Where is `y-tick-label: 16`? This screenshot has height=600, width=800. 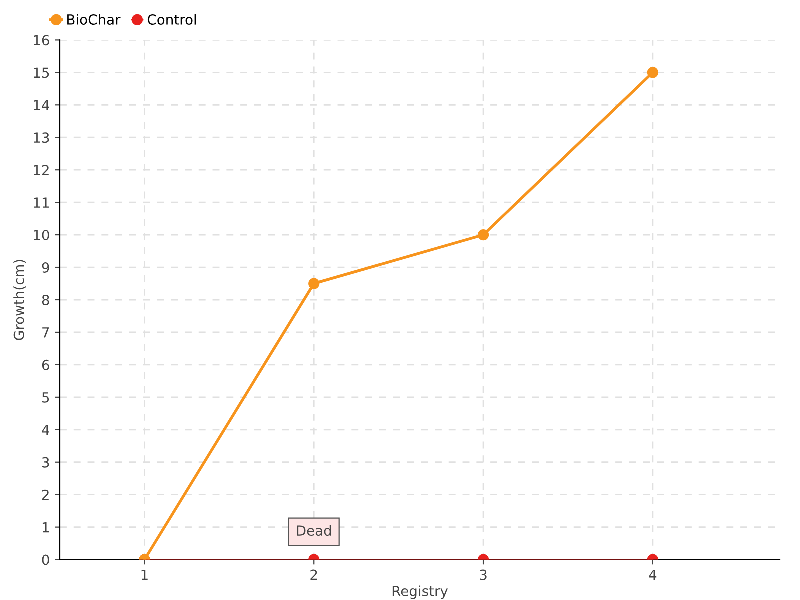 y-tick-label: 16 is located at coordinates (42, 40).